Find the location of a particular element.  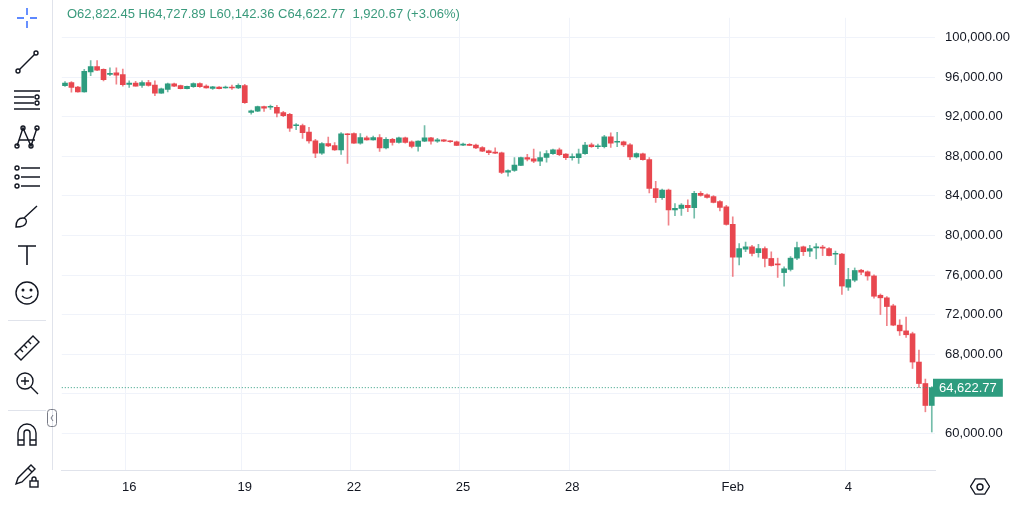

y-tick-label: 92,000.00 is located at coordinates (974, 116).